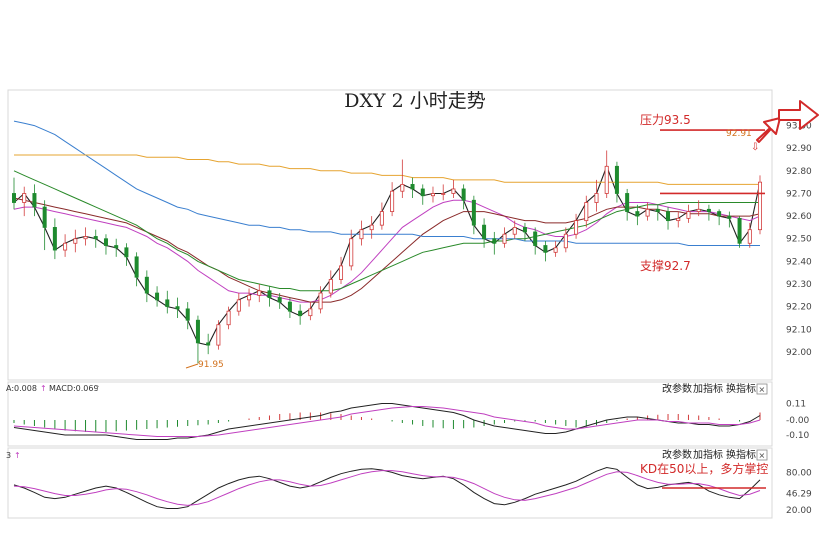 This screenshot has height=553, width=829. I want to click on macd-tick-label: -0.00, so click(798, 421).